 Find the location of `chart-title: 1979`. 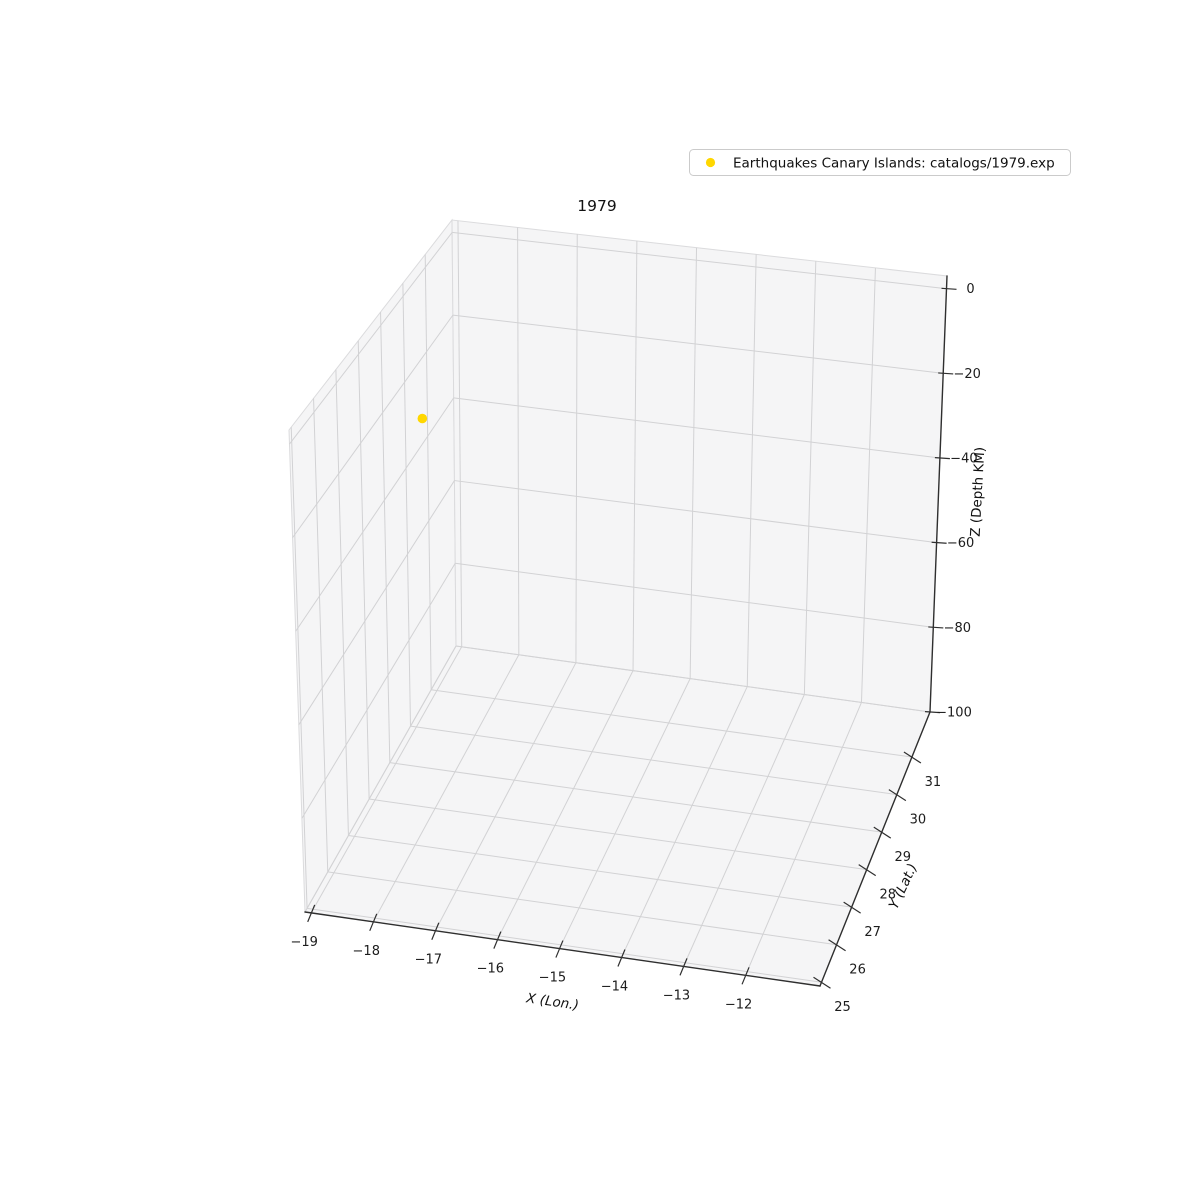

chart-title: 1979 is located at coordinates (596, 206).